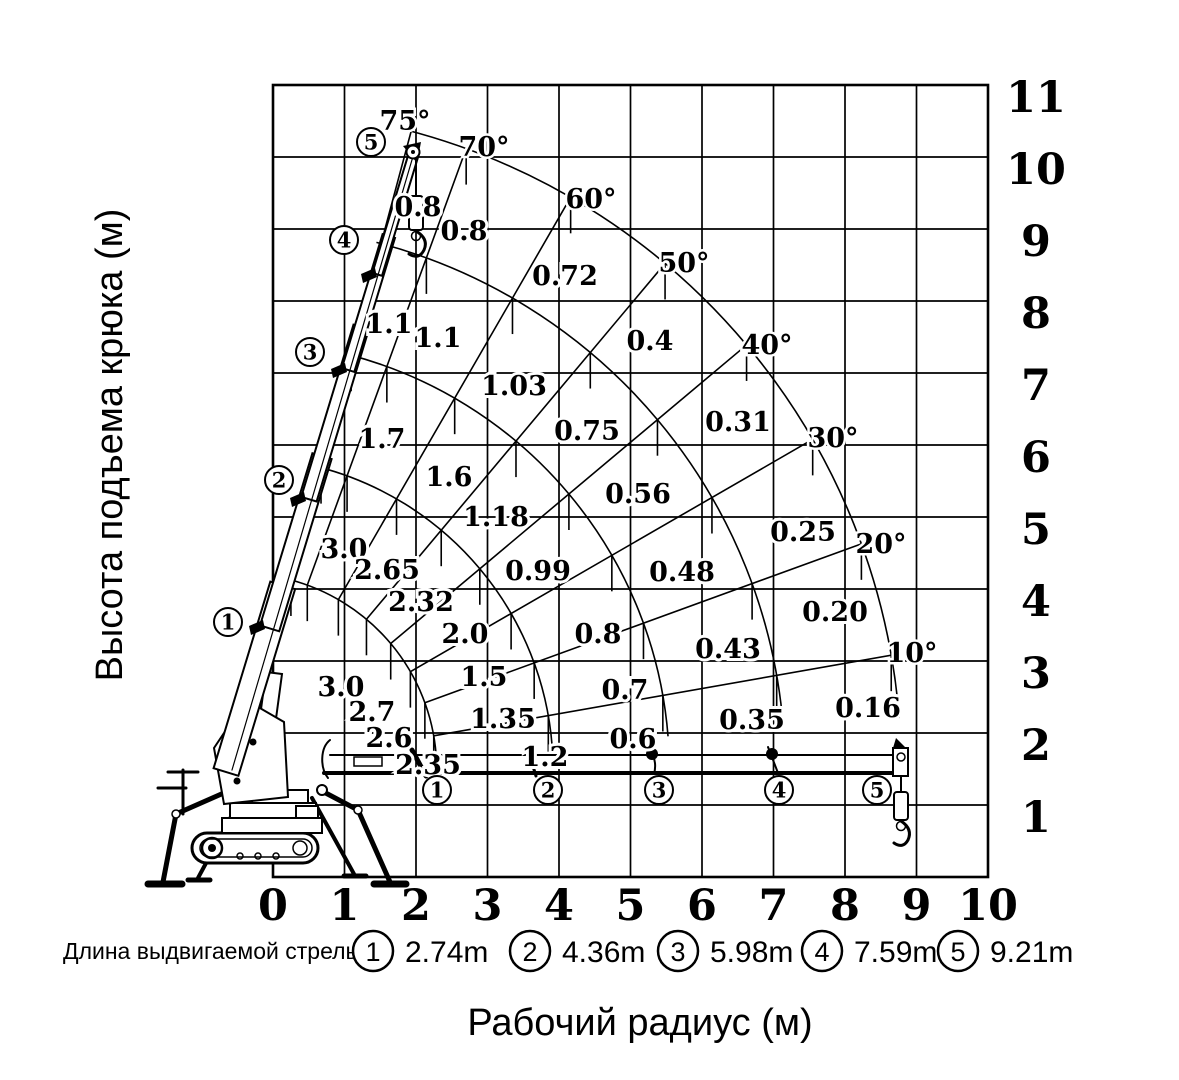 The width and height of the screenshot is (1179, 1080). What do you see at coordinates (273, 906) in the screenshot?
I see `x-tick-label: 0` at bounding box center [273, 906].